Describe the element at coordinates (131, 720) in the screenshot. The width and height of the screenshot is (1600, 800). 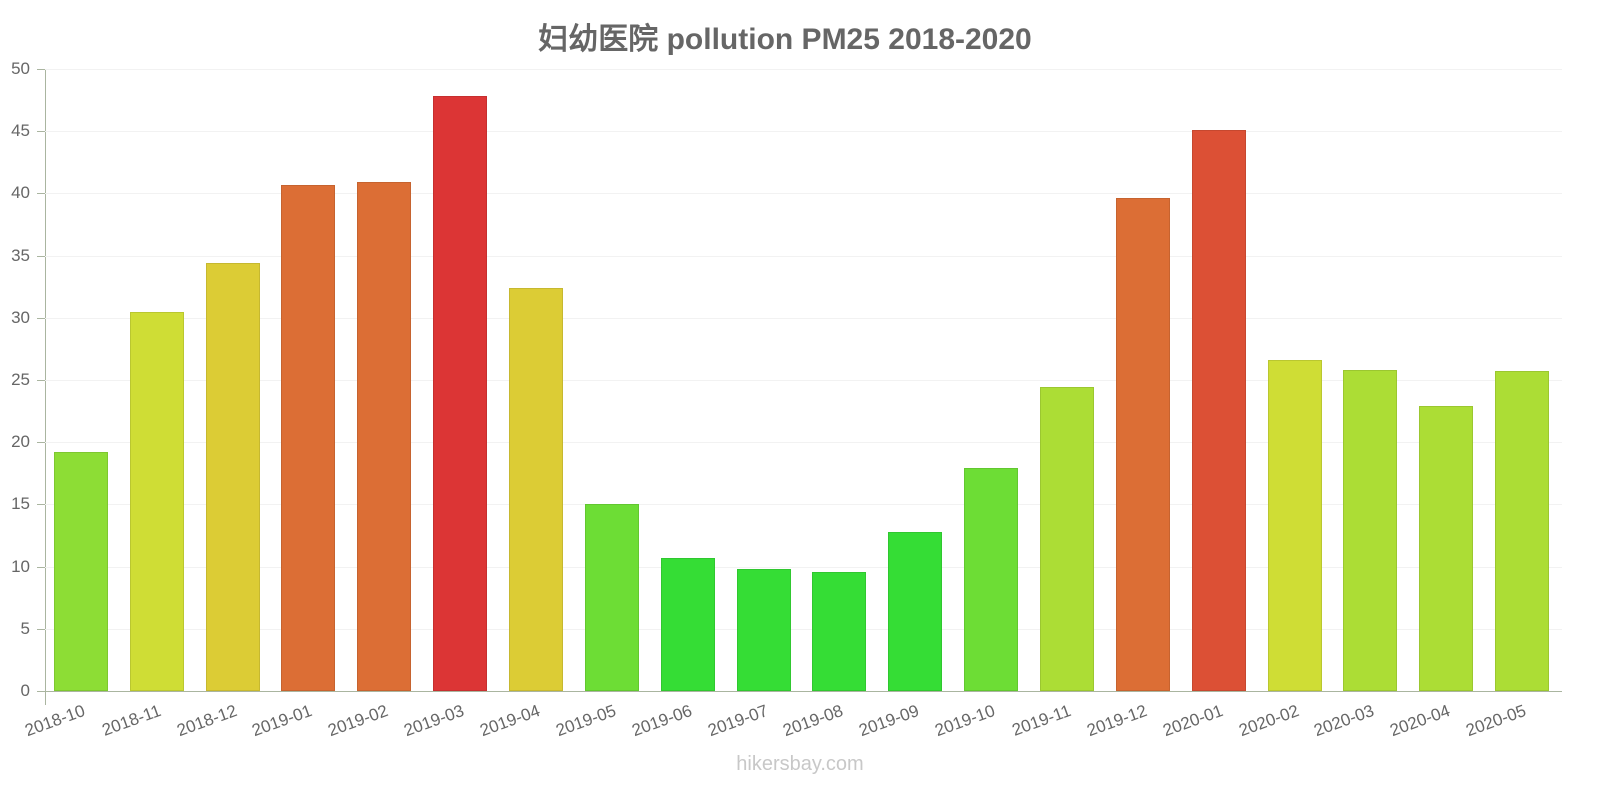
I see `x-tick-label: 2018-11` at that location.